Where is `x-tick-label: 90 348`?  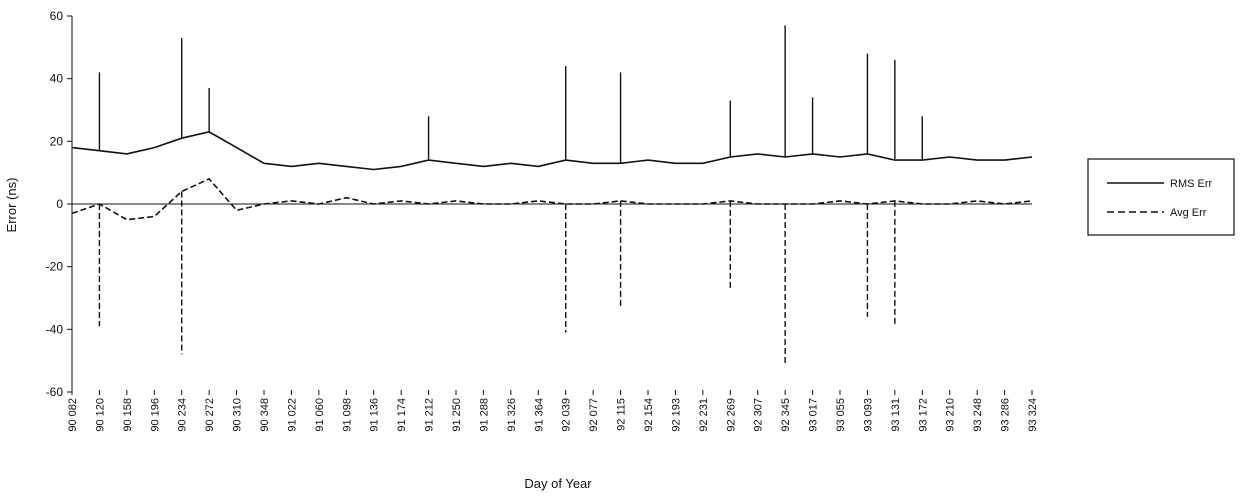 x-tick-label: 90 348 is located at coordinates (265, 415).